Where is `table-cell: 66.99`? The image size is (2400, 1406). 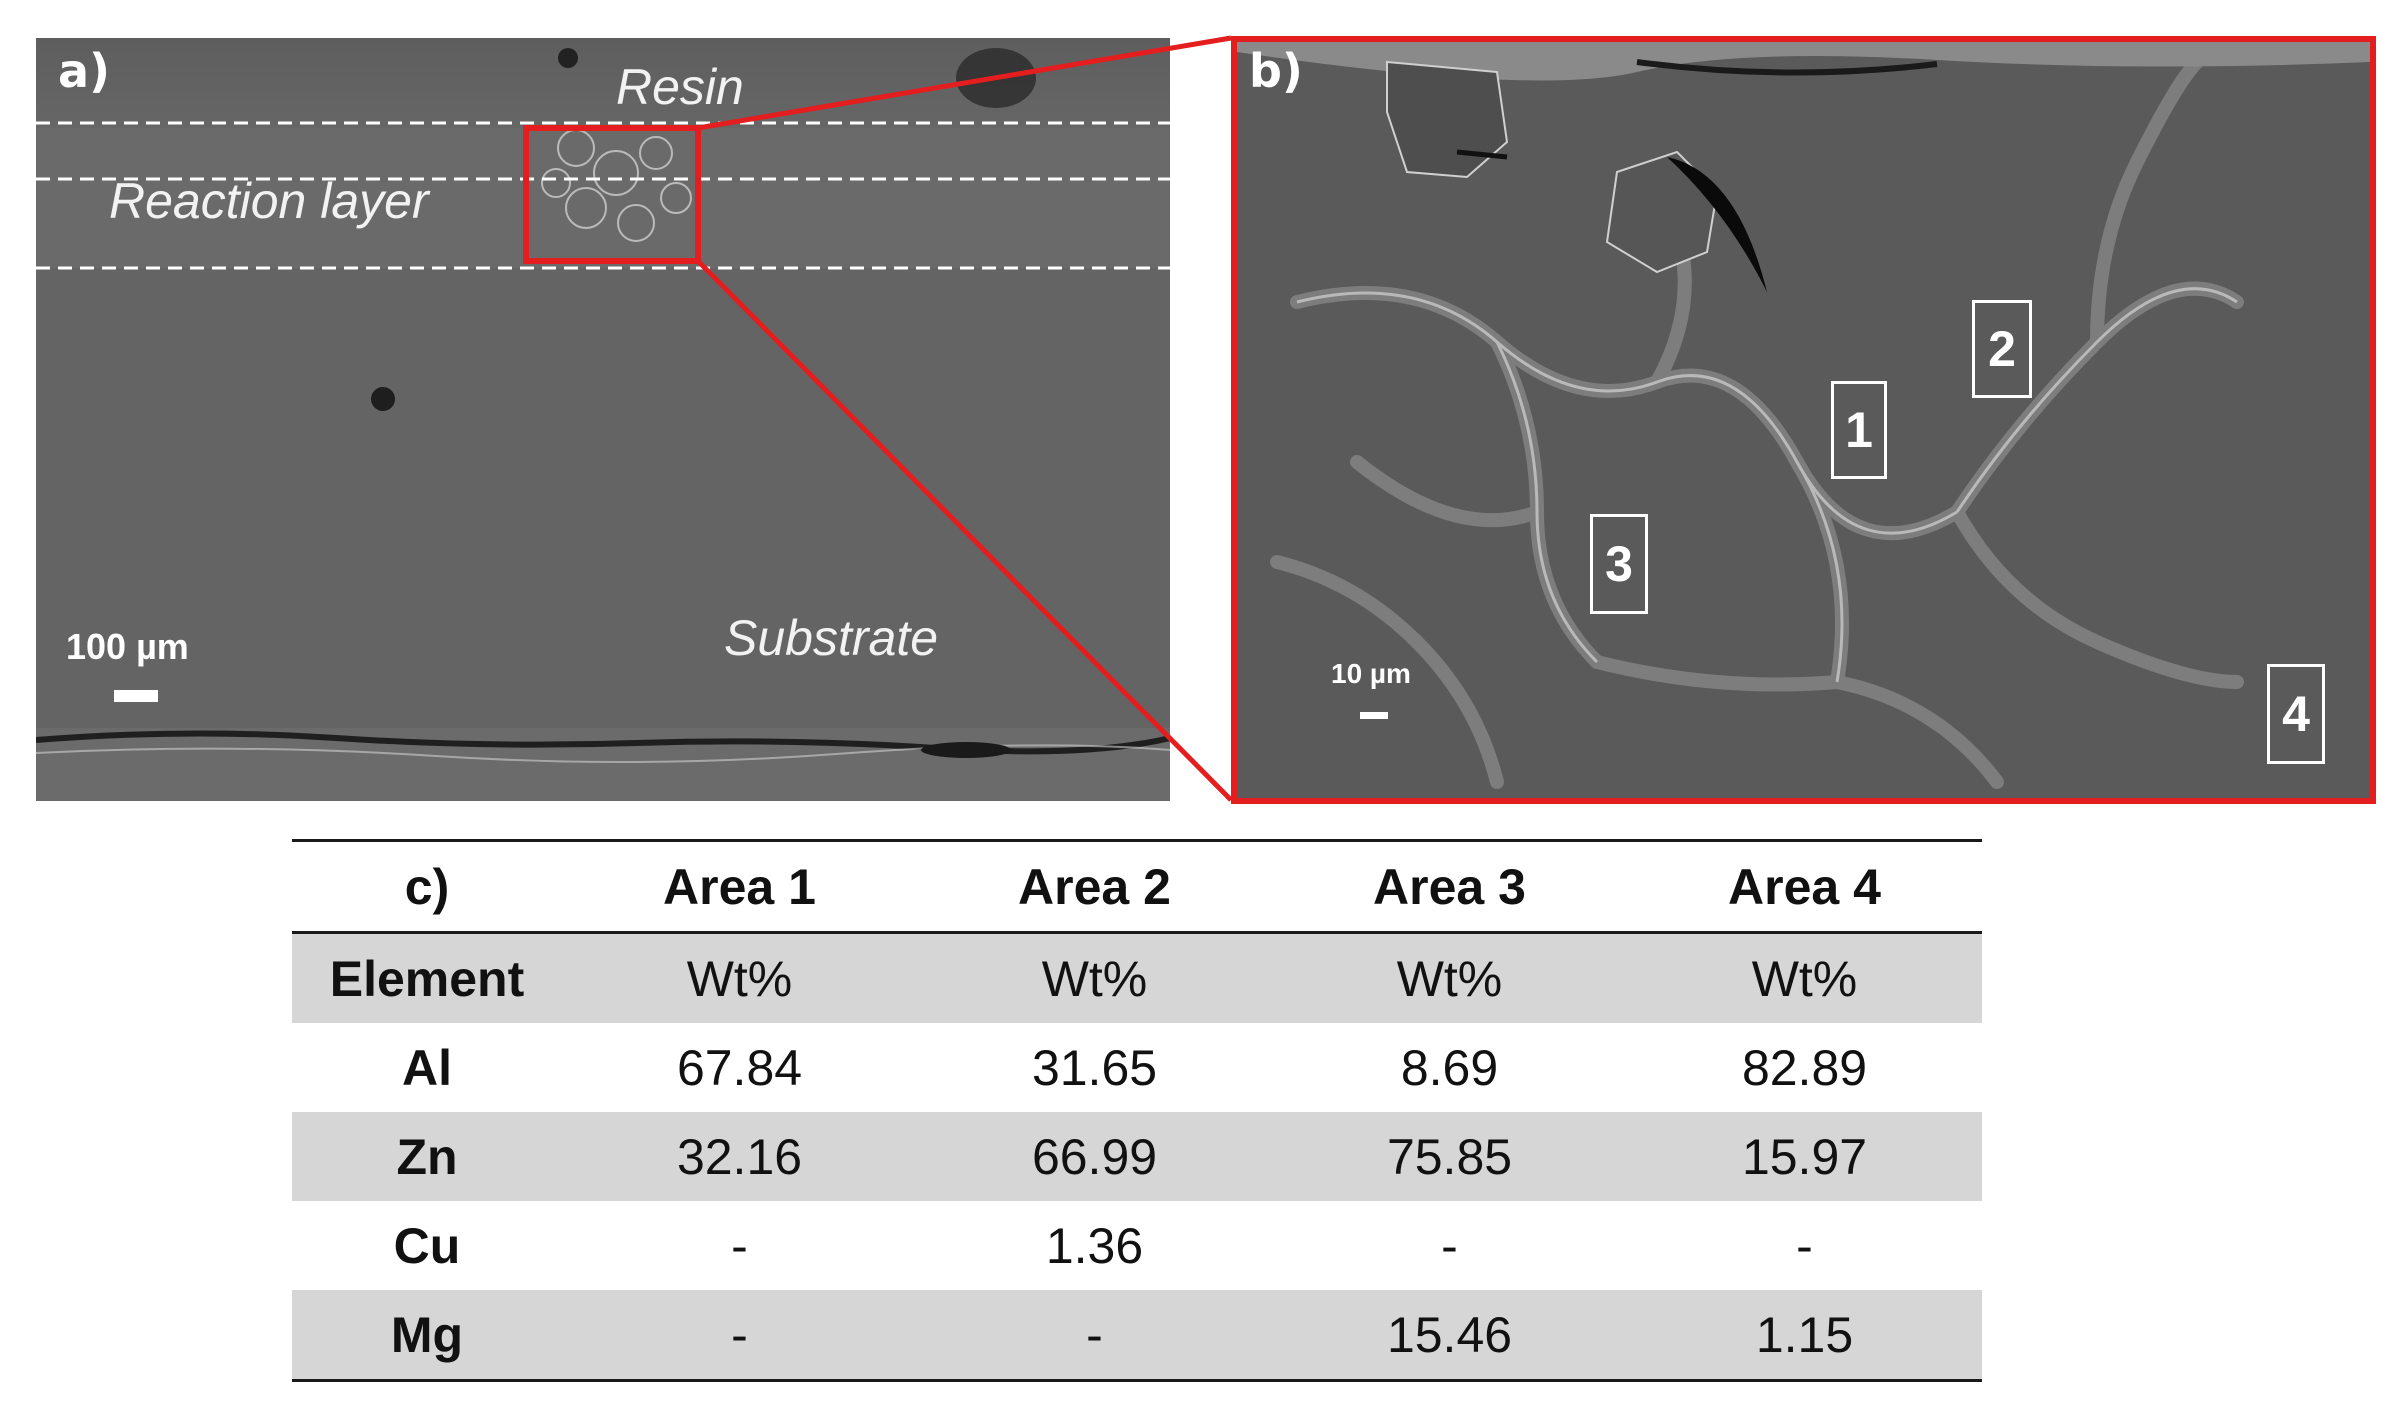
table-cell: 66.99 is located at coordinates (1094, 1156).